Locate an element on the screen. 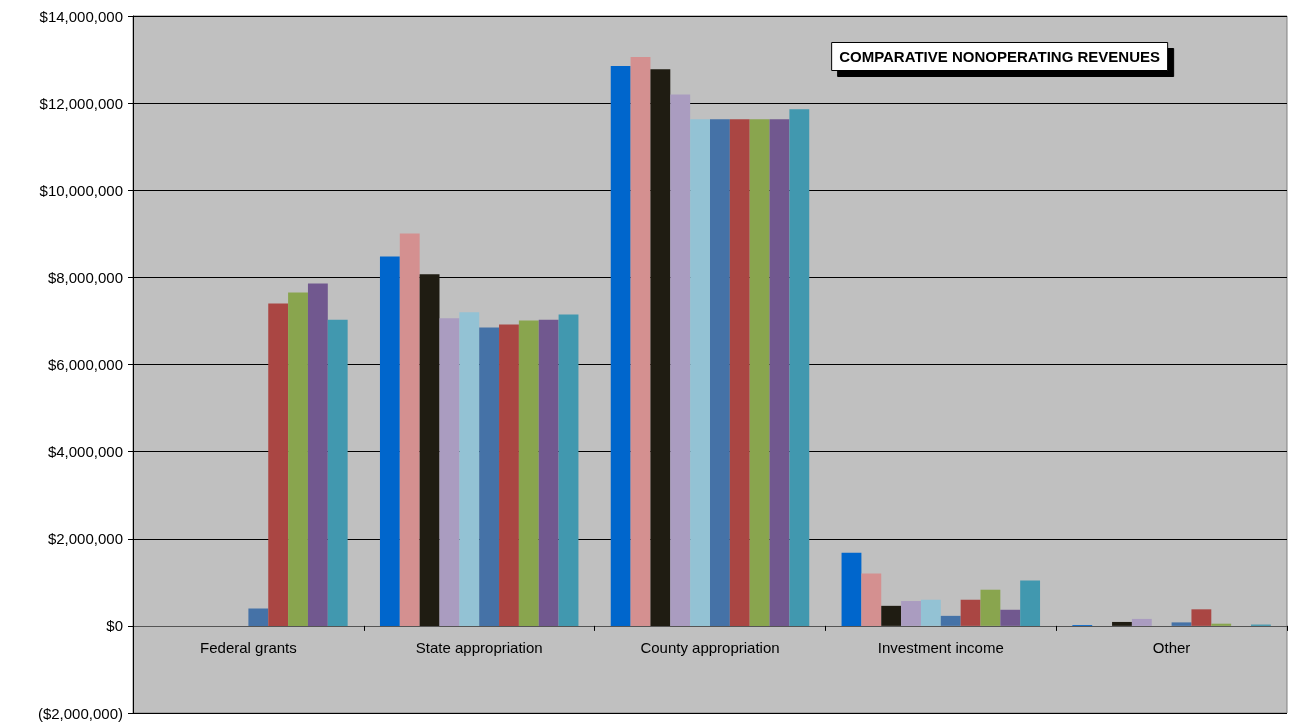 This screenshot has height=726, width=1292. text: COMPARATIVE NONOPERATING REVENUES is located at coordinates (999, 56).